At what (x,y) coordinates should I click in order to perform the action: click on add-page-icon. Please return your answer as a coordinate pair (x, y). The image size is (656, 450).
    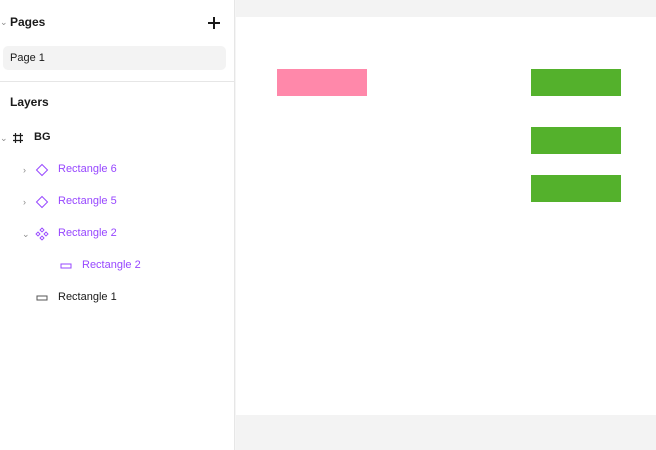
    Looking at the image, I should click on (214, 23).